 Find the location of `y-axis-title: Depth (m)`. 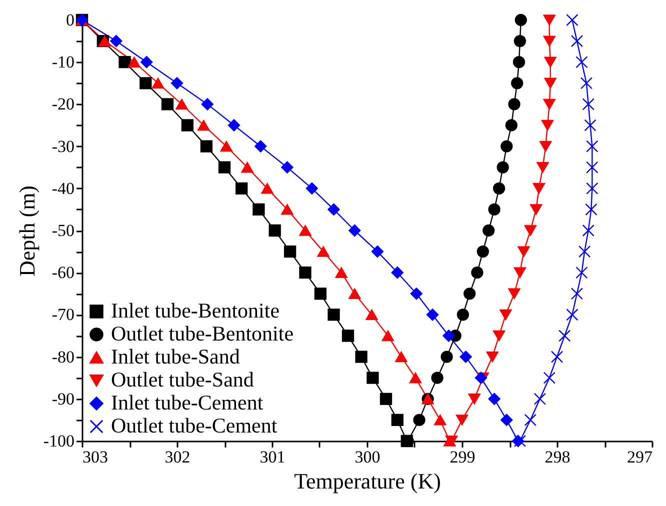

y-axis-title: Depth (m) is located at coordinates (27, 231).